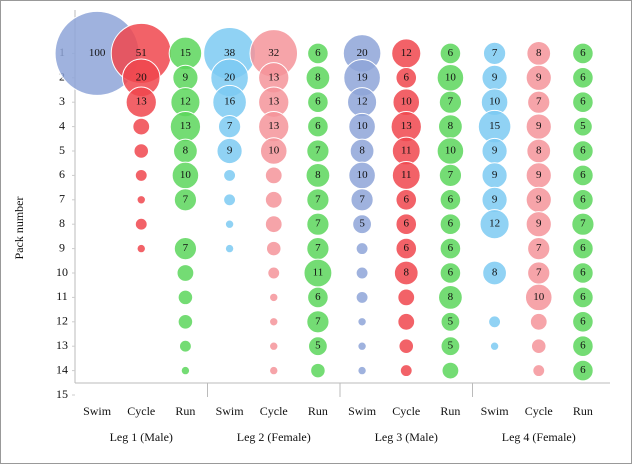  Describe the element at coordinates (62, 199) in the screenshot. I see `y-tick-label: 7` at that location.